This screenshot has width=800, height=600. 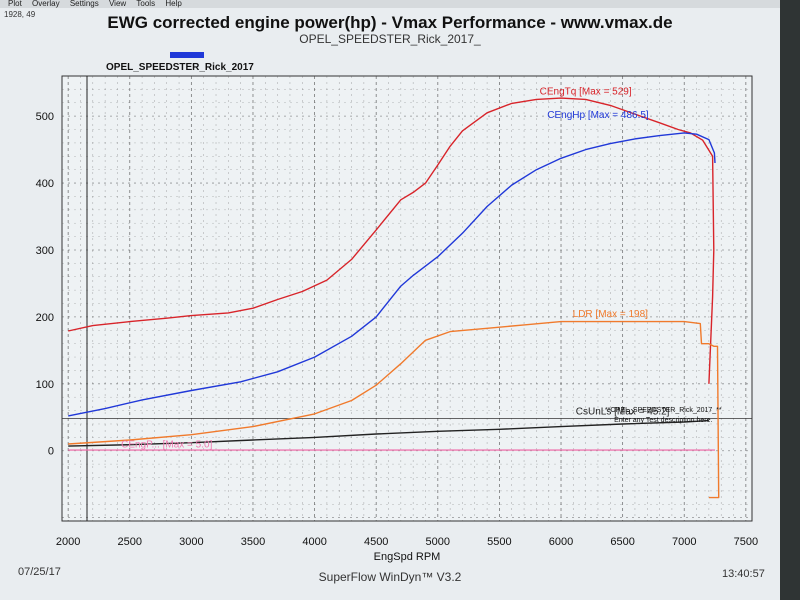 I want to click on x-tick-label: 5000, so click(x=438, y=542).